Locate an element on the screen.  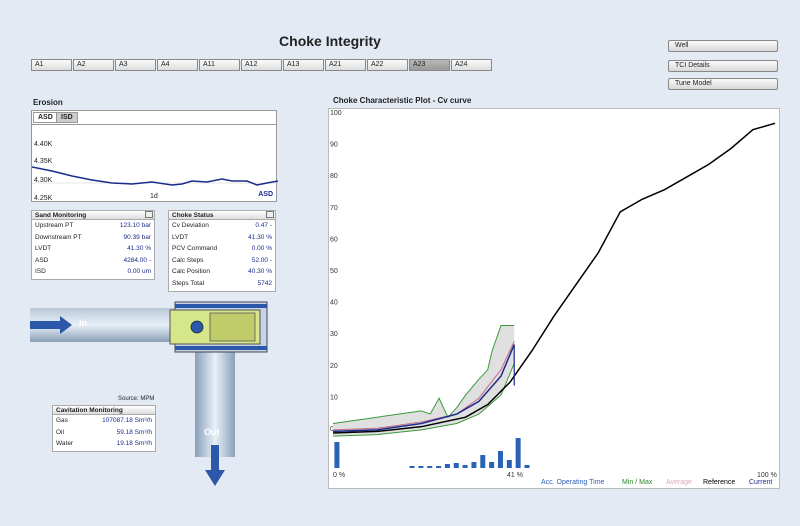
cavitation-row-value: 107087.18 Sm³/h is located at coordinates (127, 420).